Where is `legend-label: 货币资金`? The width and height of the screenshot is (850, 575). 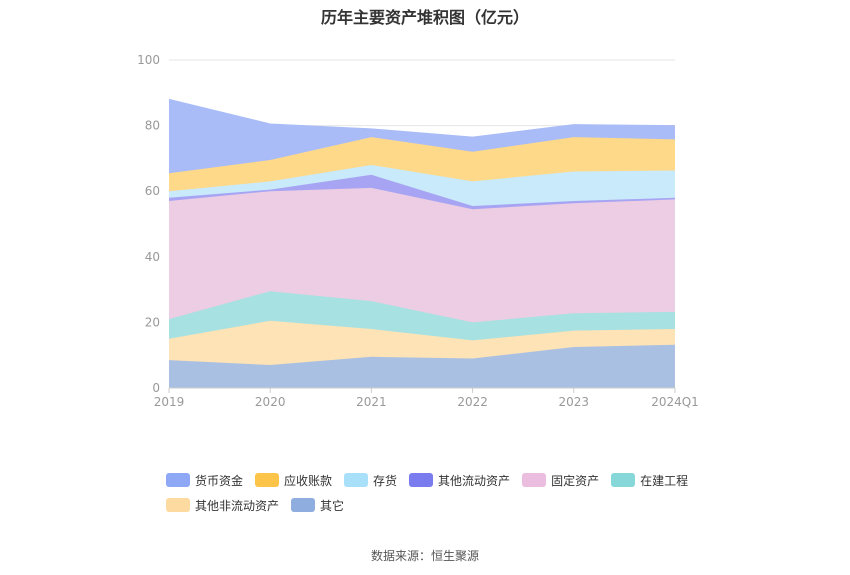 legend-label: 货币资金 is located at coordinates (219, 480).